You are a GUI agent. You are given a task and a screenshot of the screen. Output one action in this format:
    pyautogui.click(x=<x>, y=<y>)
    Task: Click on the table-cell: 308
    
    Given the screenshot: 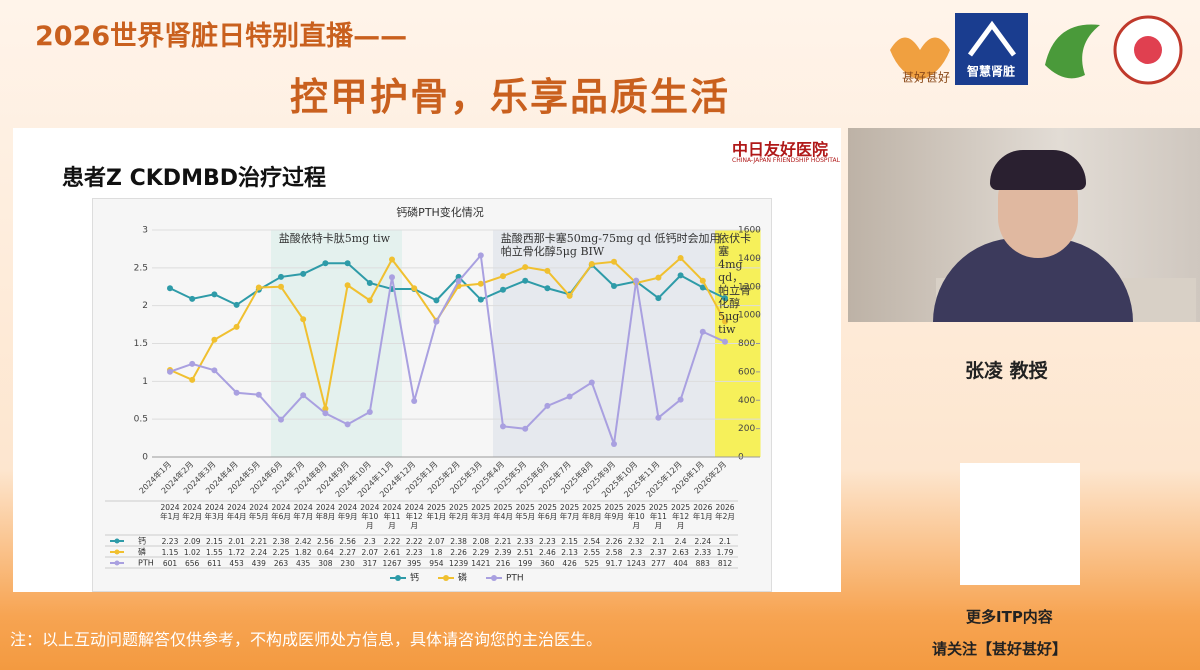 What is the action you would take?
    pyautogui.click(x=325, y=563)
    